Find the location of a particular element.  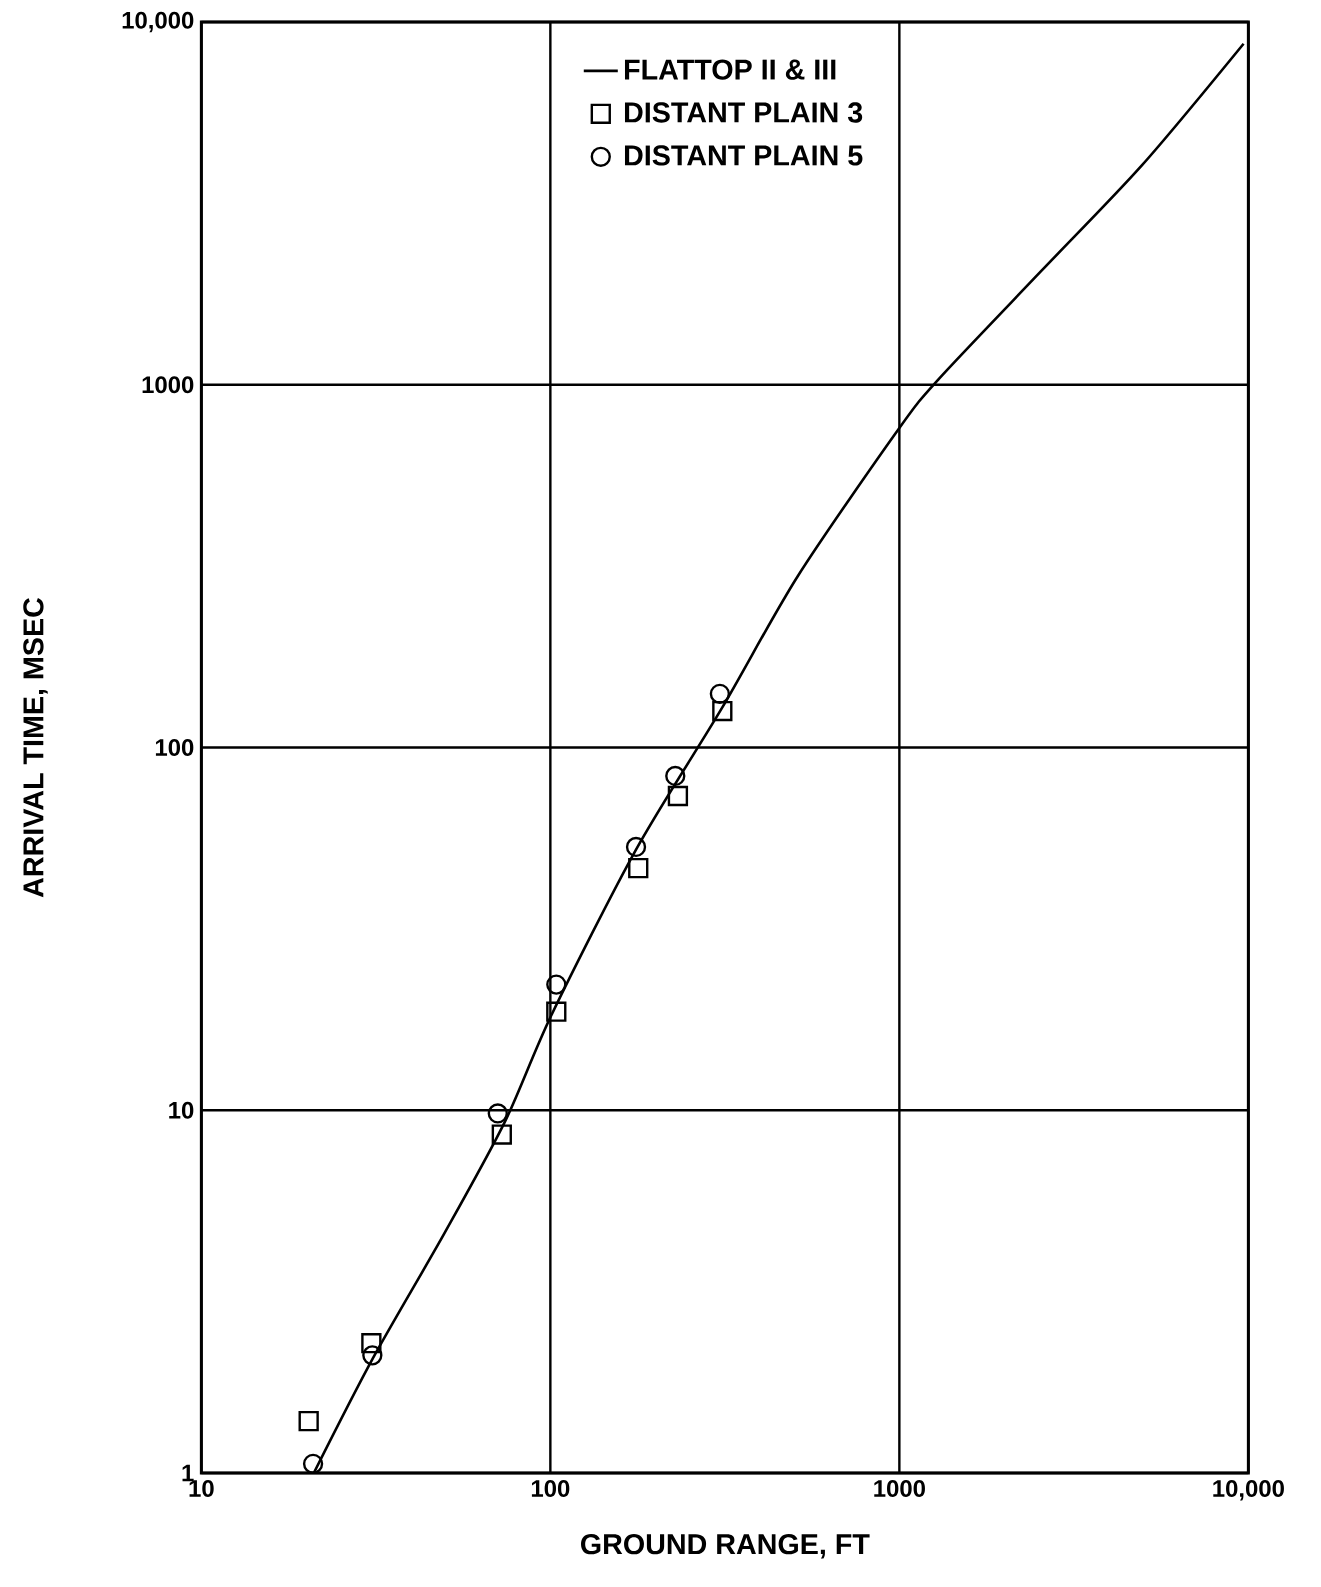

x-tick-label: 10 is located at coordinates (201, 1488).